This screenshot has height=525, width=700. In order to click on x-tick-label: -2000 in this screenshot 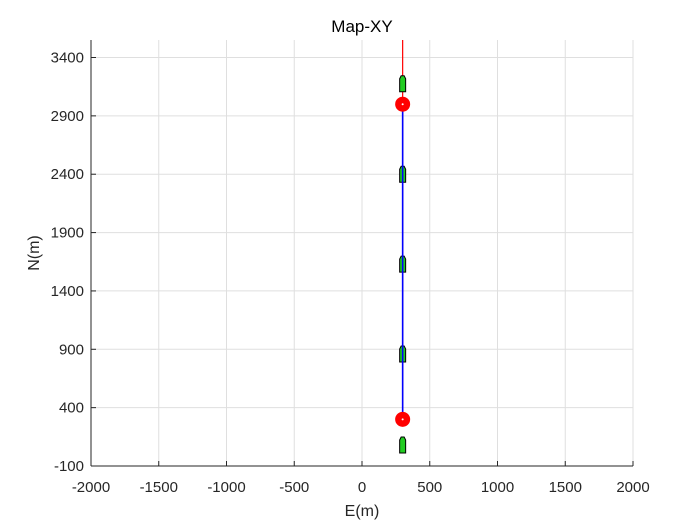, I will do `click(91, 487)`.